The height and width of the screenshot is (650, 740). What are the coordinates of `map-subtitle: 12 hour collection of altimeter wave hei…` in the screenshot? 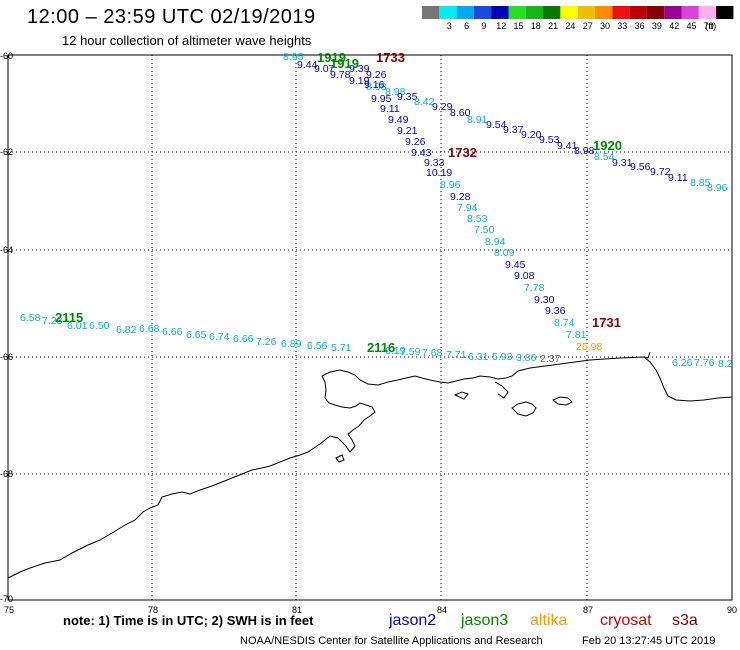 It's located at (187, 40).